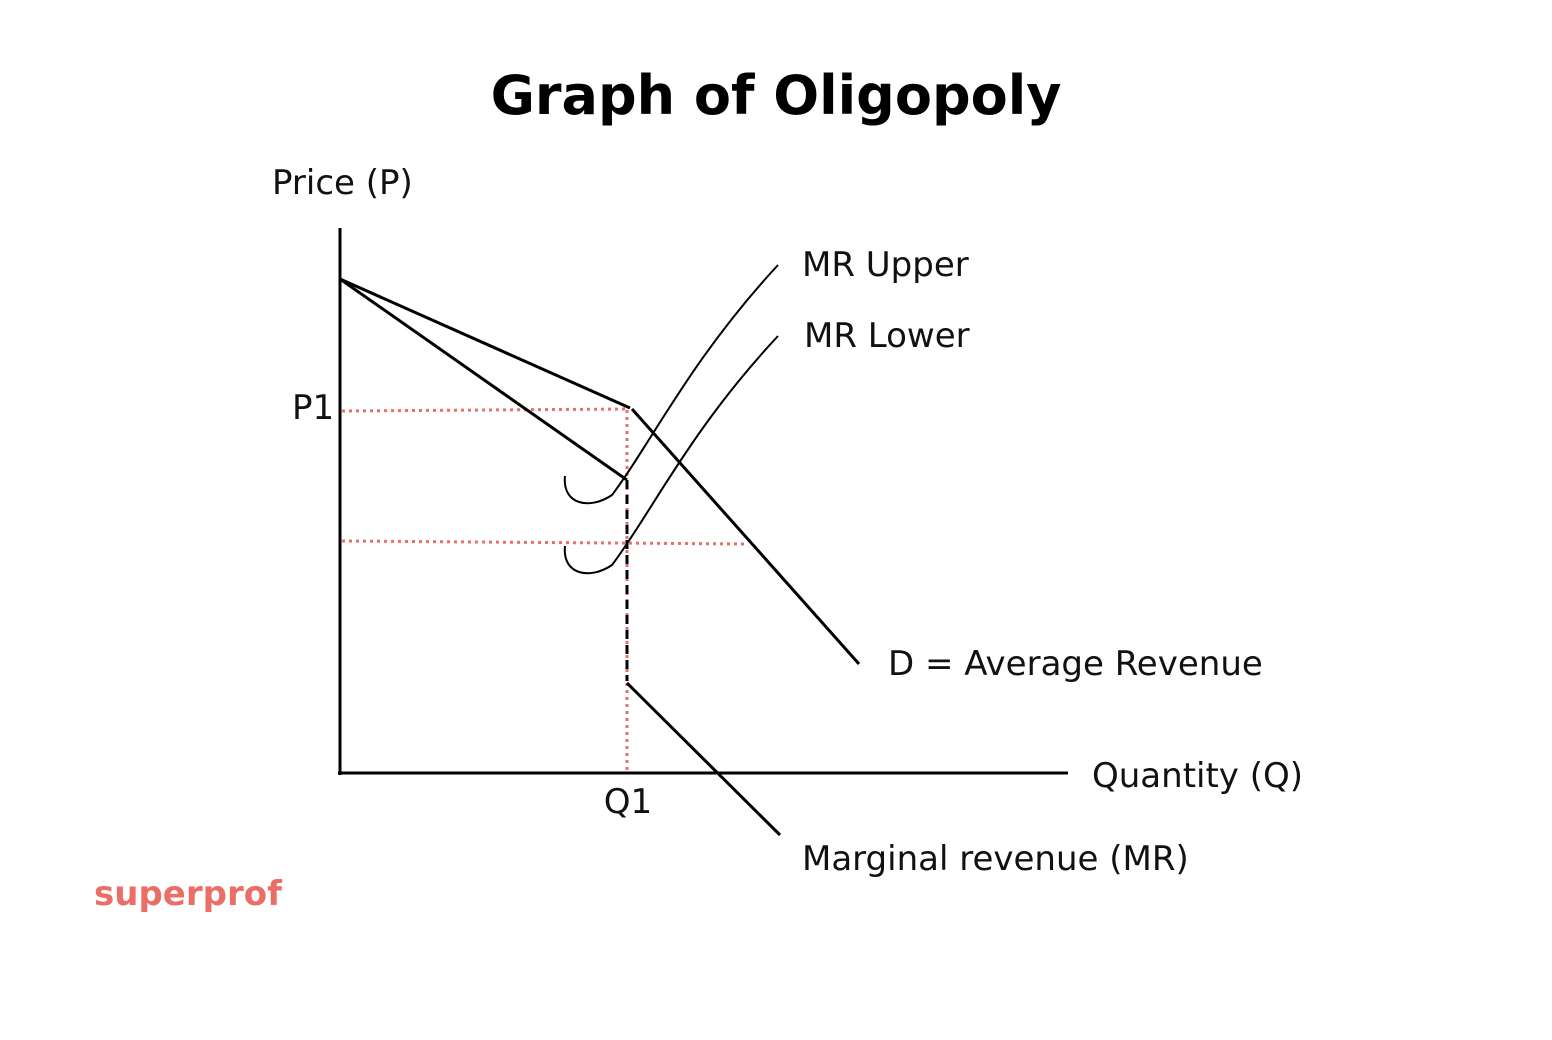 The image size is (1552, 1040). Describe the element at coordinates (776, 95) in the screenshot. I see `page-title: Graph of Oligopoly` at that location.